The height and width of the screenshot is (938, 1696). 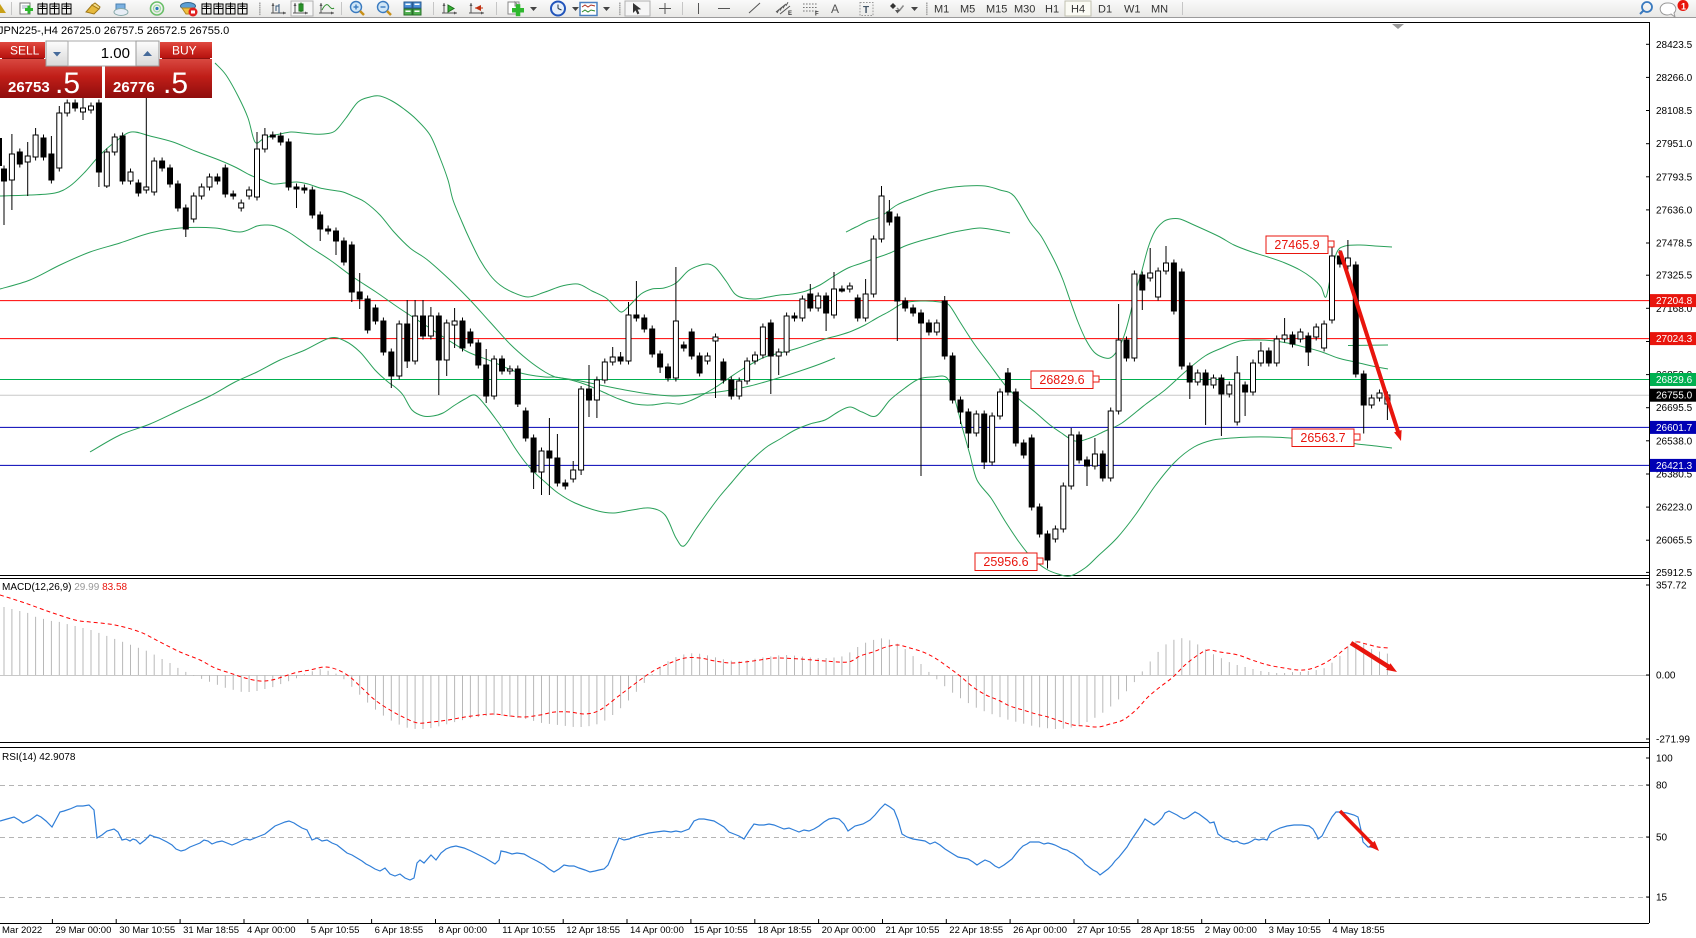 What do you see at coordinates (115, 53) in the screenshot?
I see `svg-text: 1.00` at bounding box center [115, 53].